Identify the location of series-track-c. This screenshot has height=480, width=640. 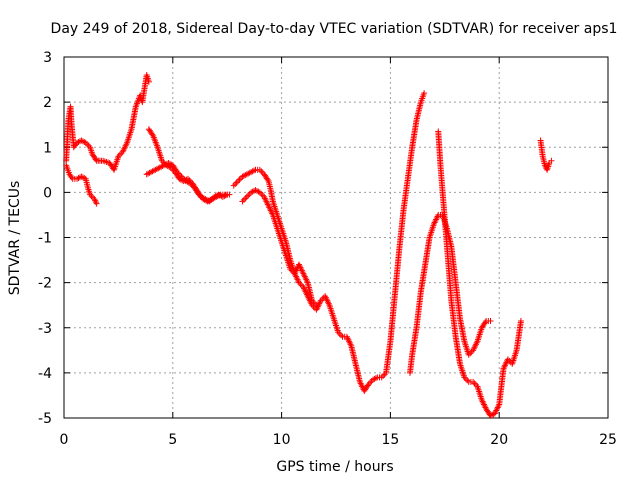
(188, 165).